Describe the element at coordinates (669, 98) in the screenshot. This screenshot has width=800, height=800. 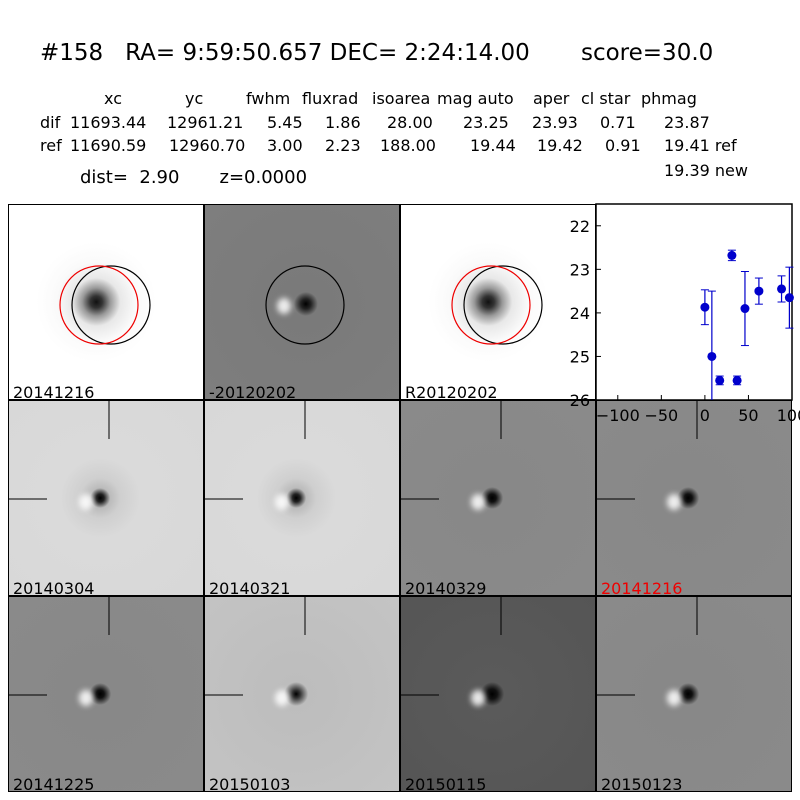
I see `table-header-8: phmag` at that location.